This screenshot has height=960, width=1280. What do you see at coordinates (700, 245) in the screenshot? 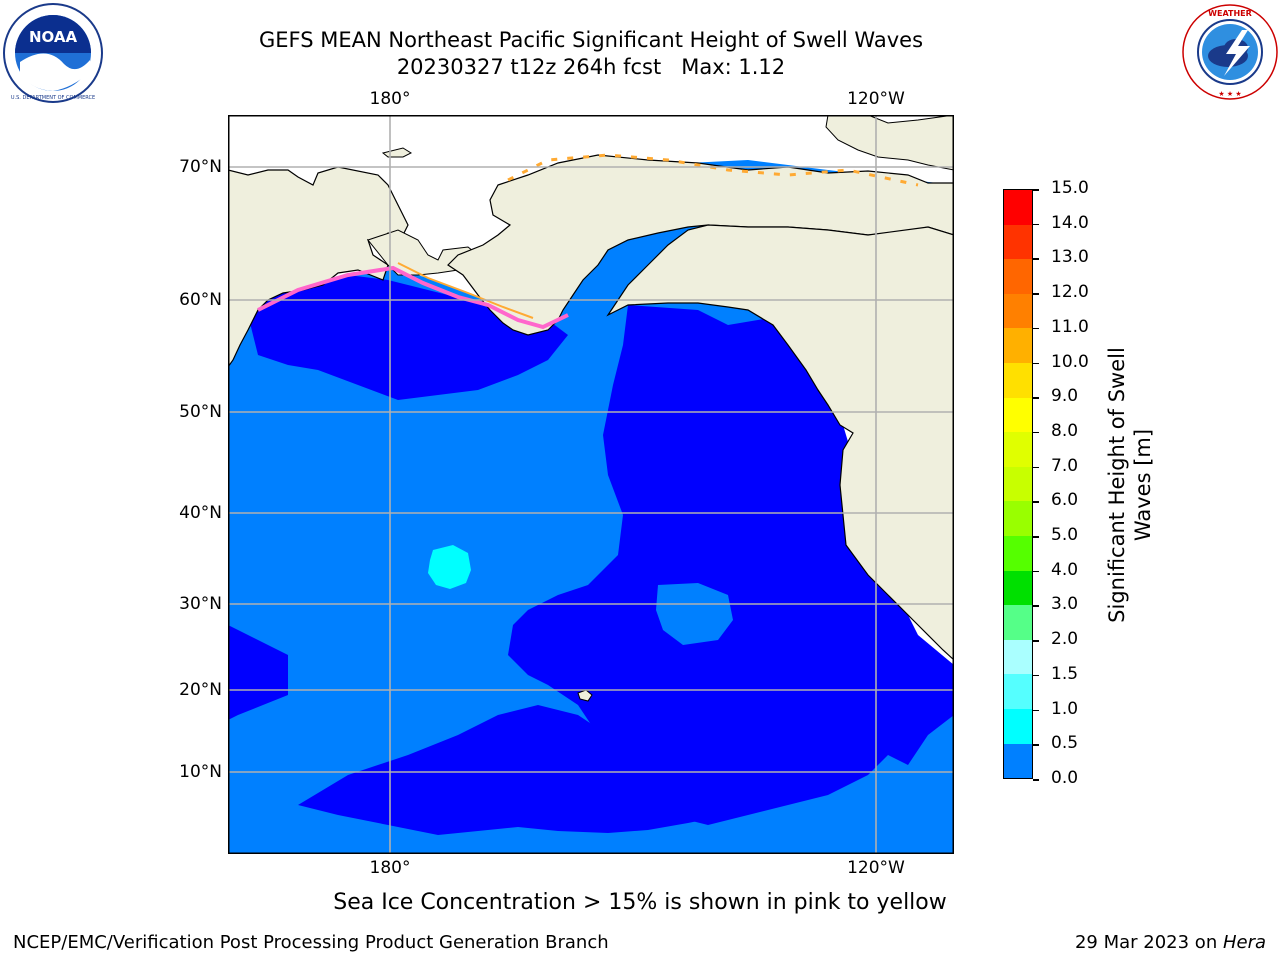
I see `land-alaska` at bounding box center [700, 245].